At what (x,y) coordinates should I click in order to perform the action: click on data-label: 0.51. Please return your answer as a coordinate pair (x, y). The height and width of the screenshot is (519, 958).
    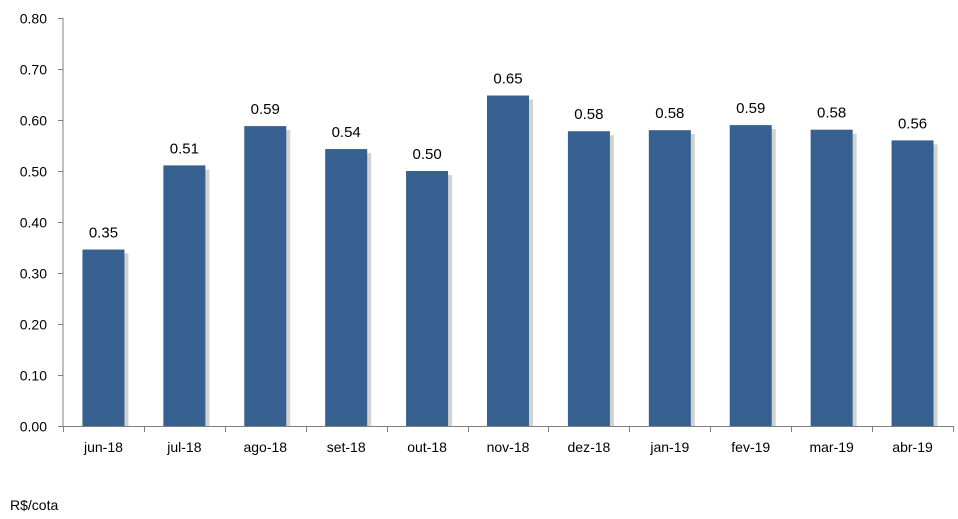
    Looking at the image, I should click on (184, 148).